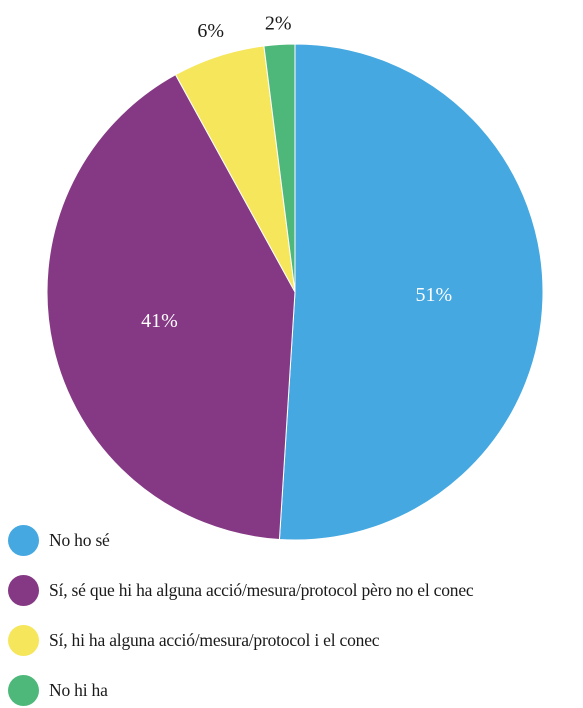  What do you see at coordinates (295, 540) in the screenshot?
I see `legend-item-no-ho-se: No ho sé` at bounding box center [295, 540].